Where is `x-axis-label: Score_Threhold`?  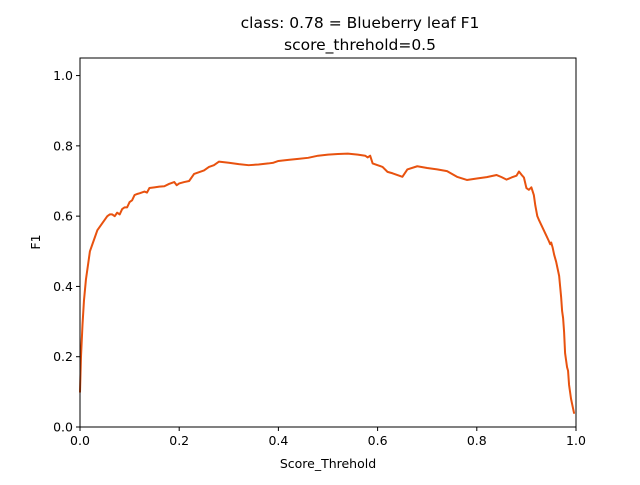 x-axis-label: Score_Threhold is located at coordinates (328, 463).